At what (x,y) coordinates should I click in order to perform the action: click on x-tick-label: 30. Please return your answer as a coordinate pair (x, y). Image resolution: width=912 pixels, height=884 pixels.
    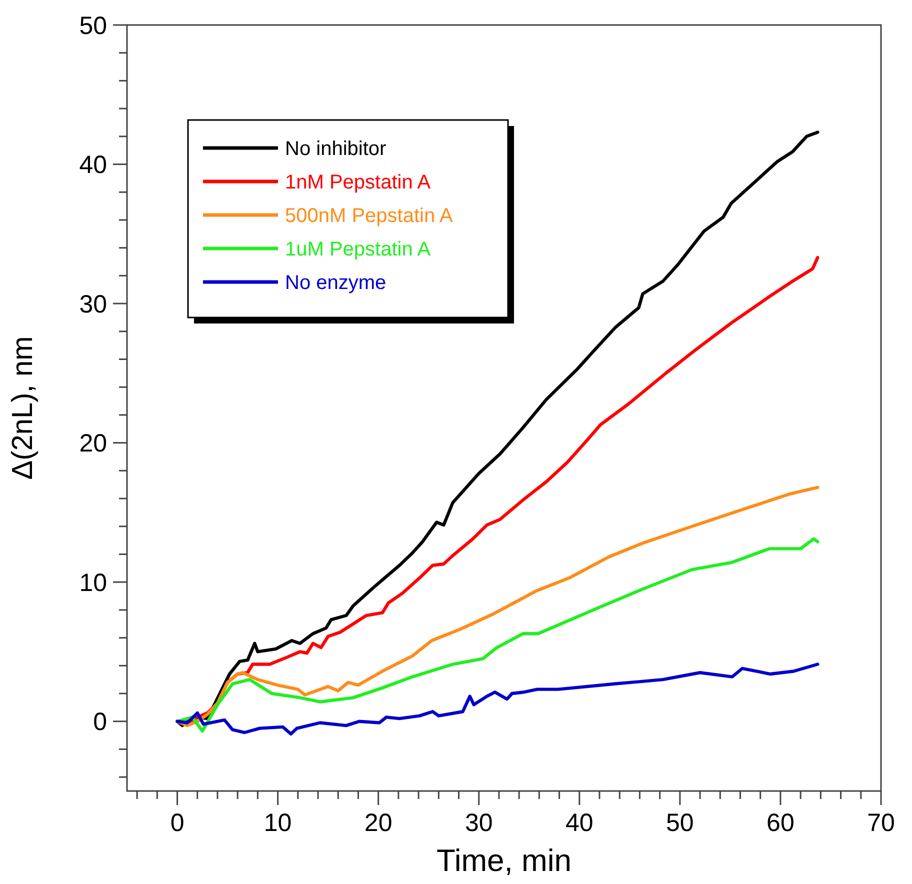
    Looking at the image, I should click on (478, 823).